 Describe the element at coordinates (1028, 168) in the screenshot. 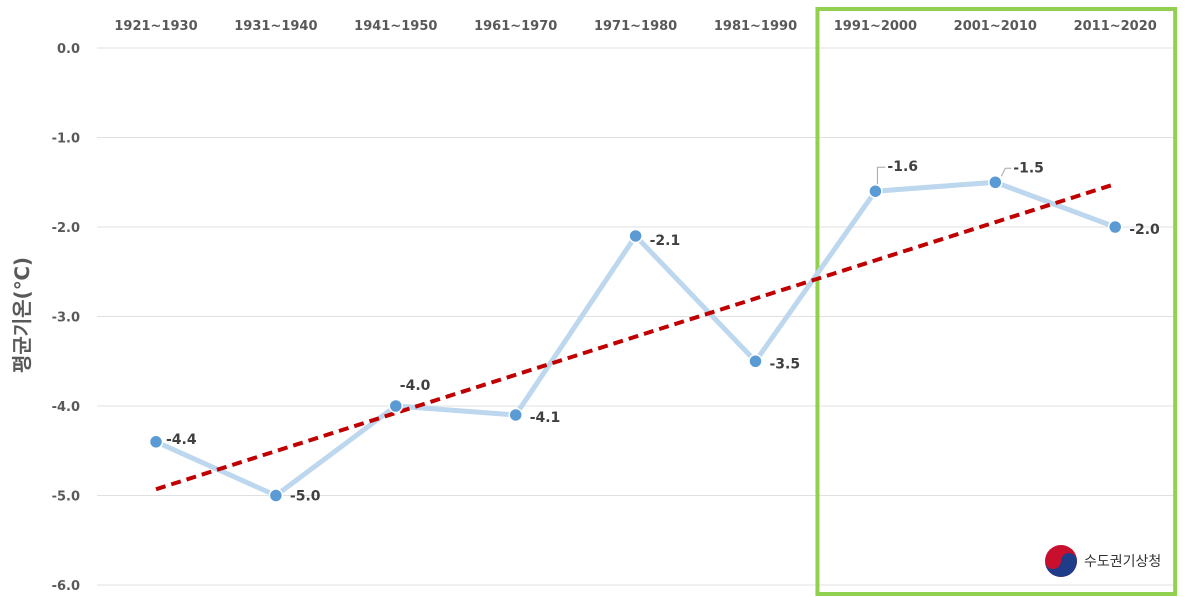

I see `data-label: -1.5` at that location.